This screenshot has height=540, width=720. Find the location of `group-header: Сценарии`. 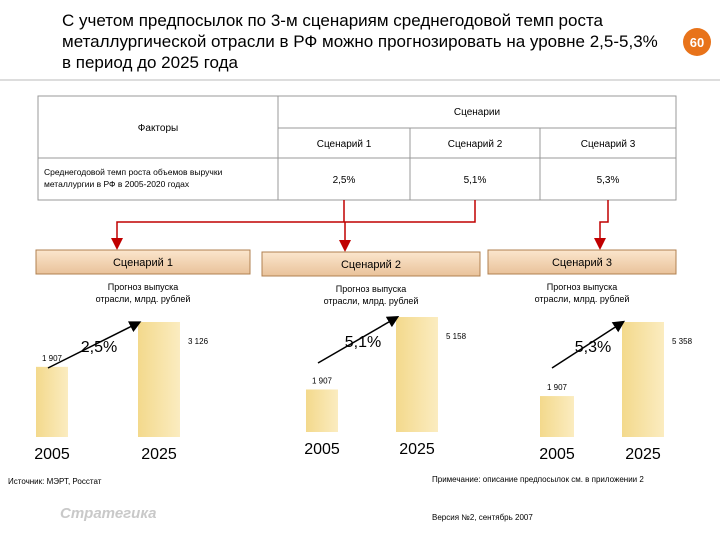

group-header: Сценарии is located at coordinates (477, 112).